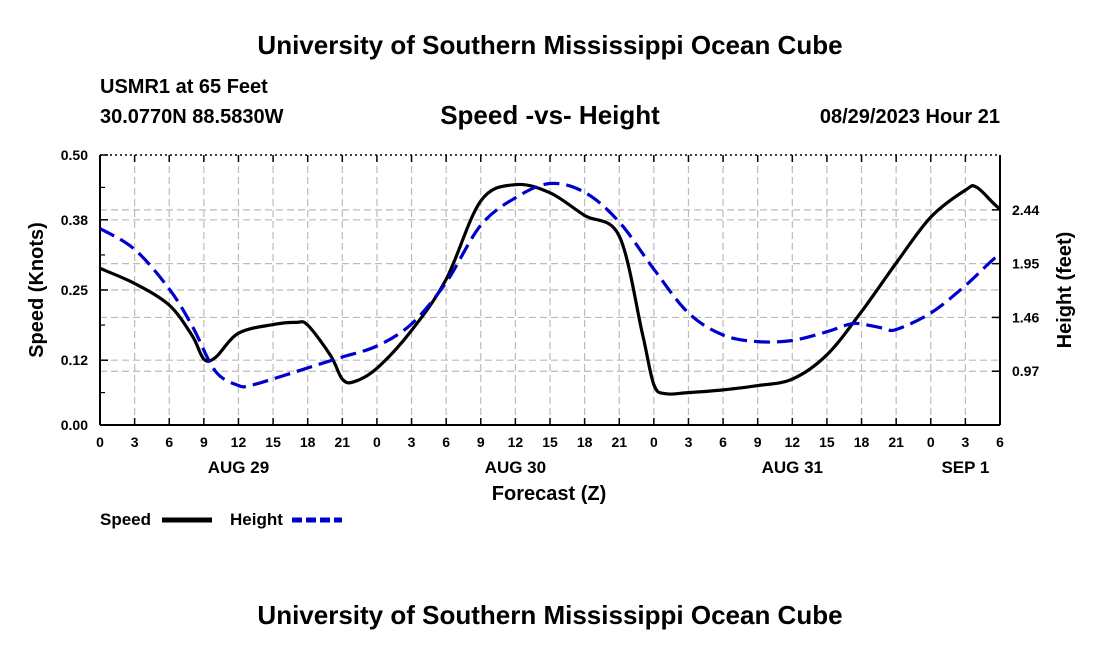 This screenshot has height=650, width=1100. What do you see at coordinates (74, 155) in the screenshot?
I see `y-tick-label: 0.50` at bounding box center [74, 155].